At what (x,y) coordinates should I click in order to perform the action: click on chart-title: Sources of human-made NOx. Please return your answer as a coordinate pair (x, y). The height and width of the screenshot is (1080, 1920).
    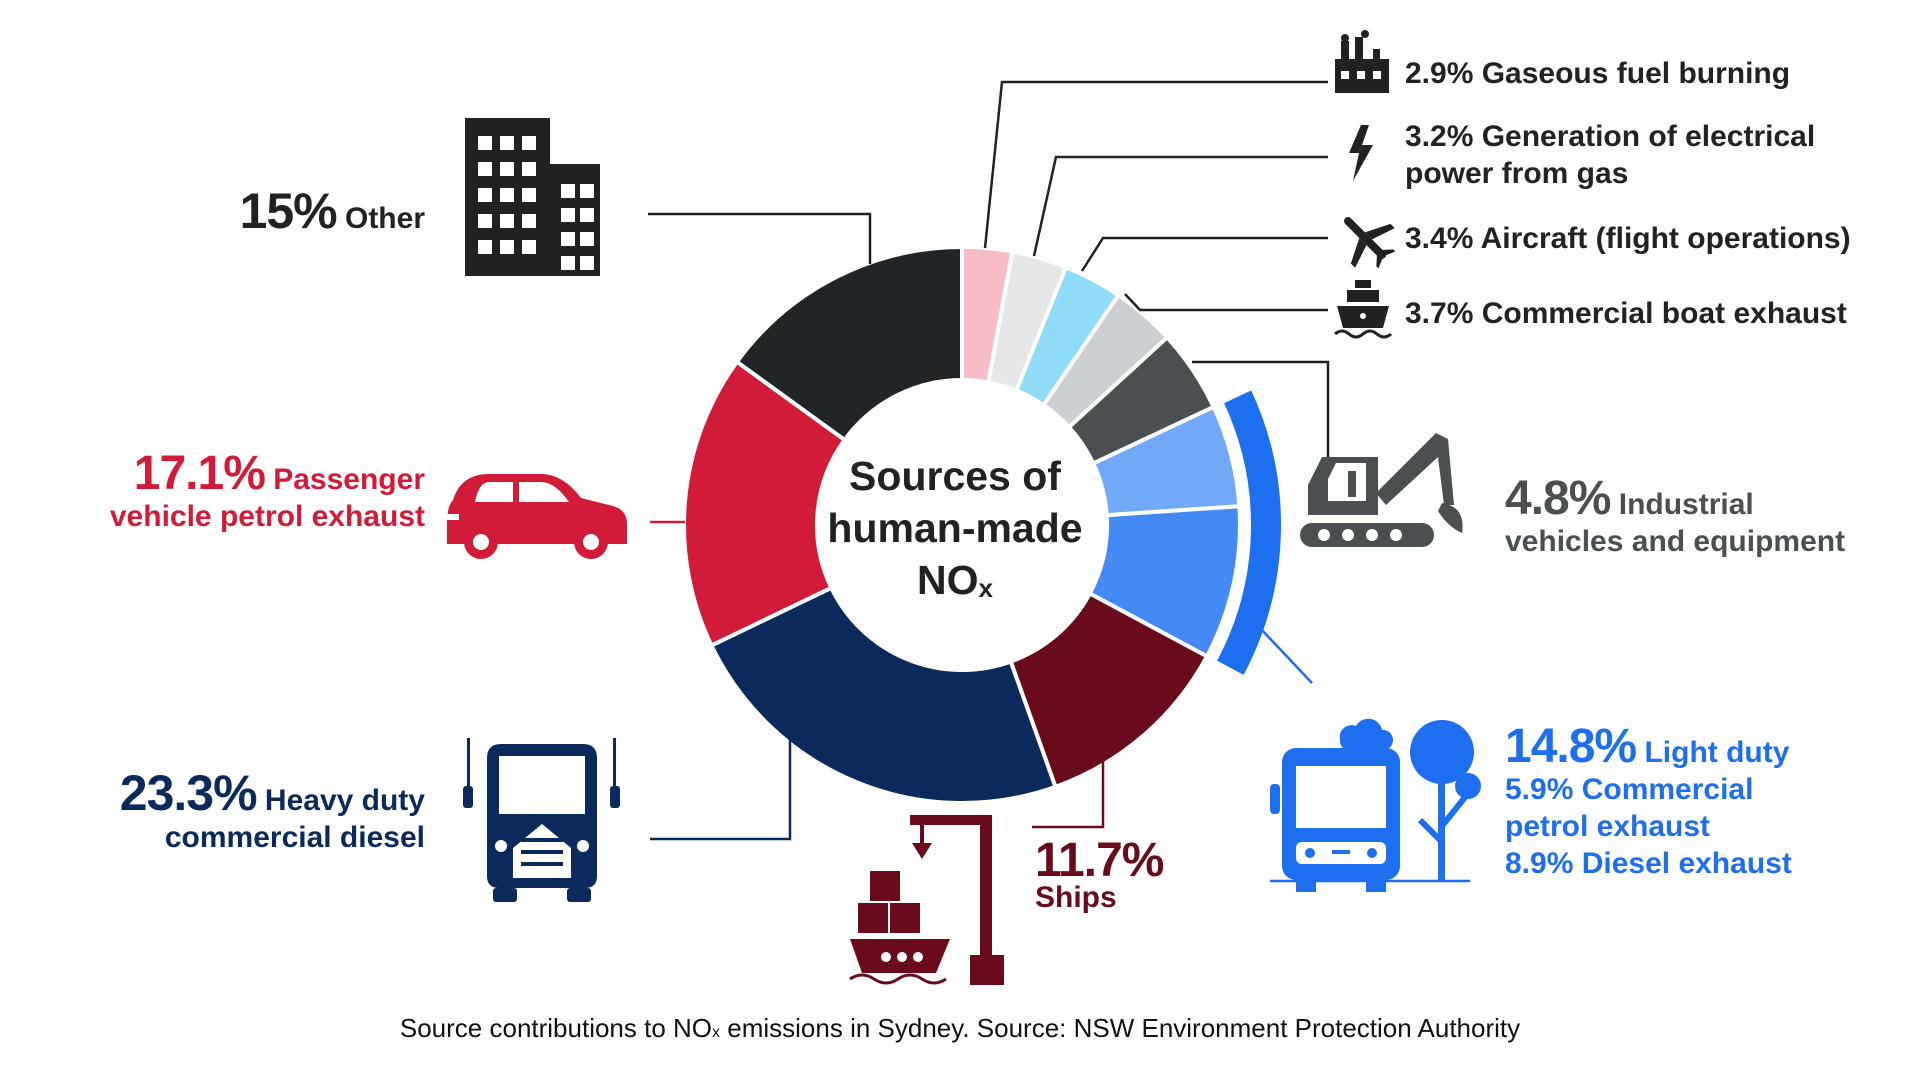
    Looking at the image, I should click on (955, 530).